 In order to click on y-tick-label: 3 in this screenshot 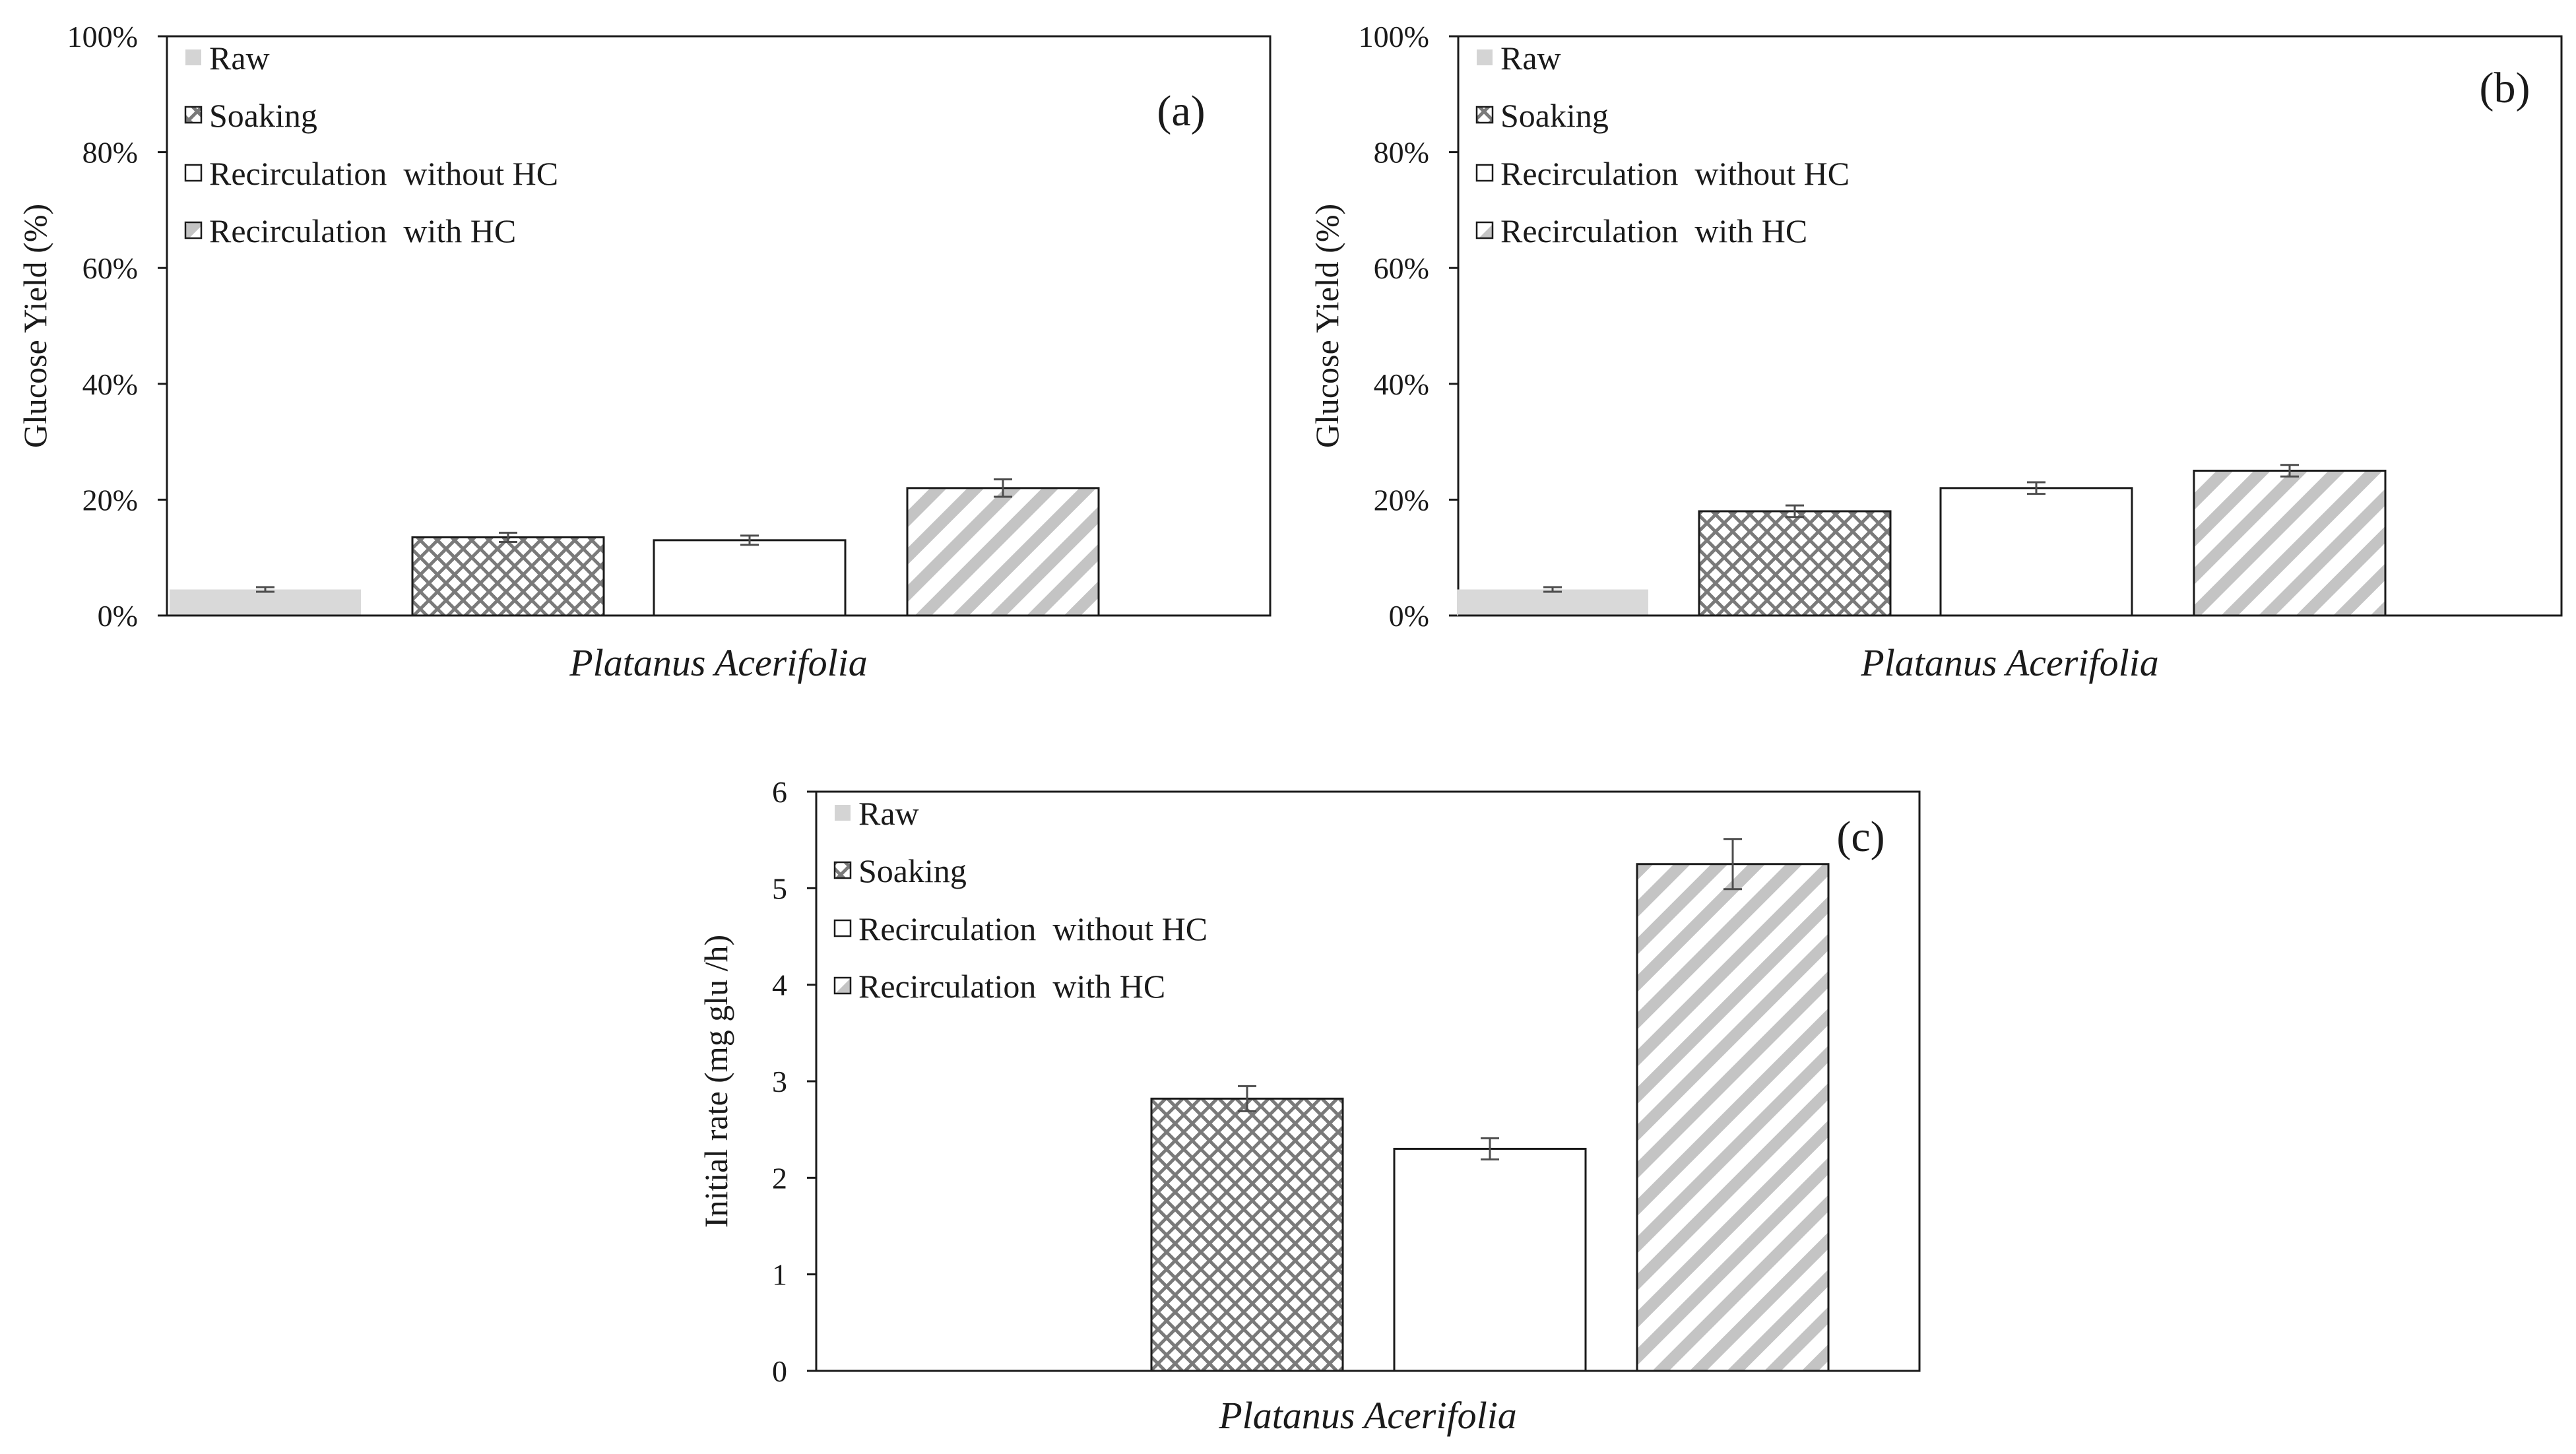, I will do `click(779, 1081)`.